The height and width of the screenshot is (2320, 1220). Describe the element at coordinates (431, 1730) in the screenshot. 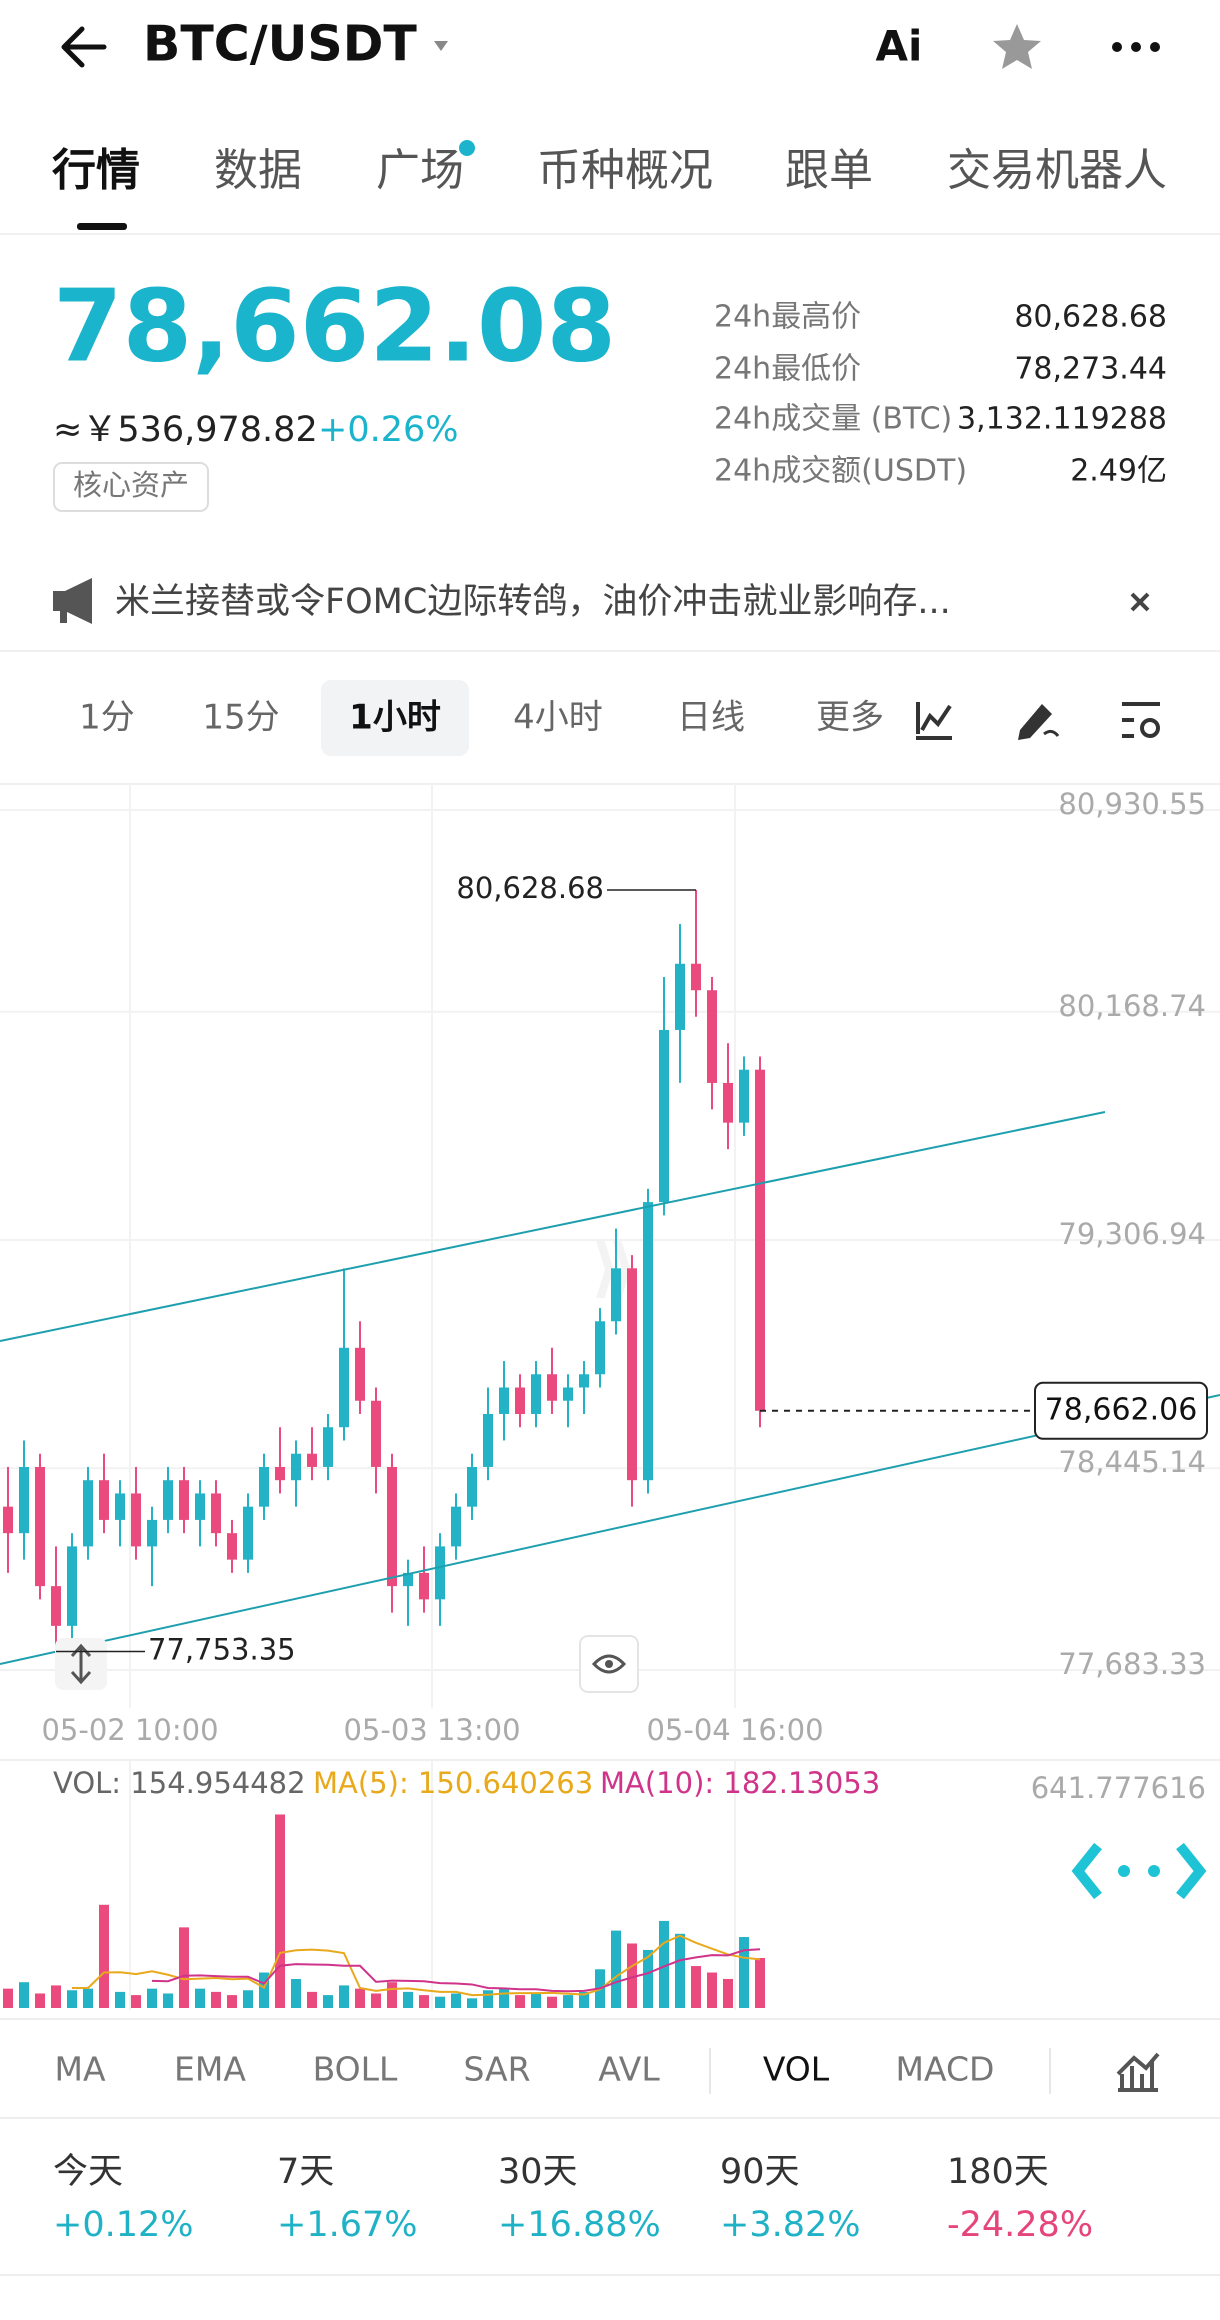

I see `x-tick-label: 05-03 13:00` at that location.